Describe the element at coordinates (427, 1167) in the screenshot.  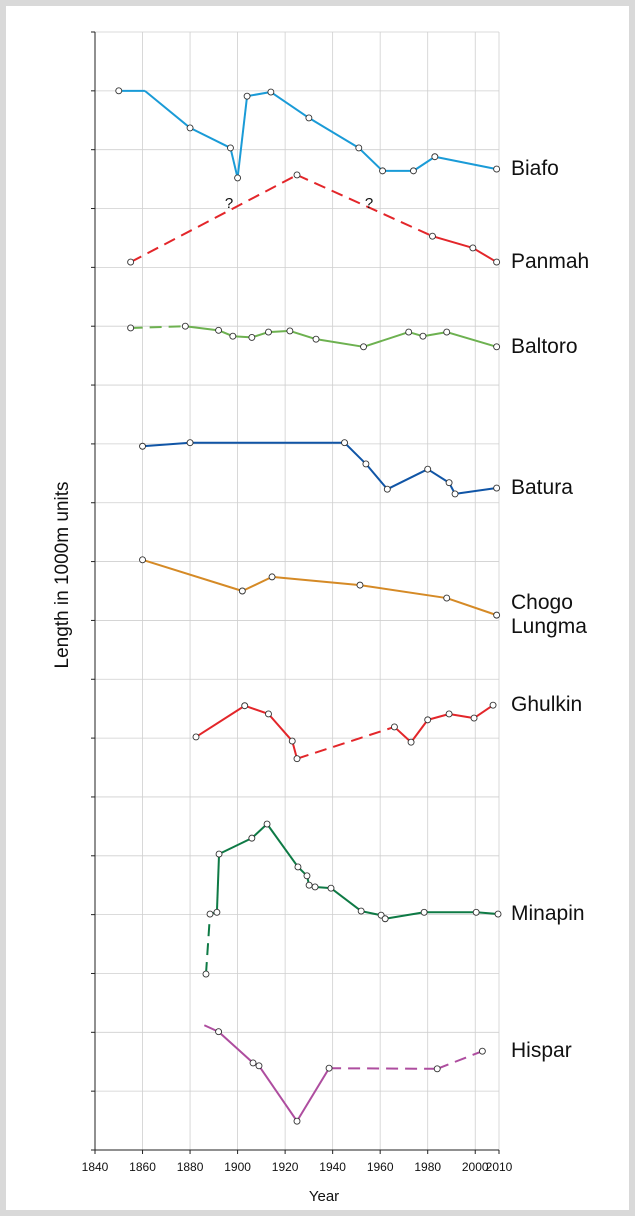
I see `x-tick-label: 1980` at that location.